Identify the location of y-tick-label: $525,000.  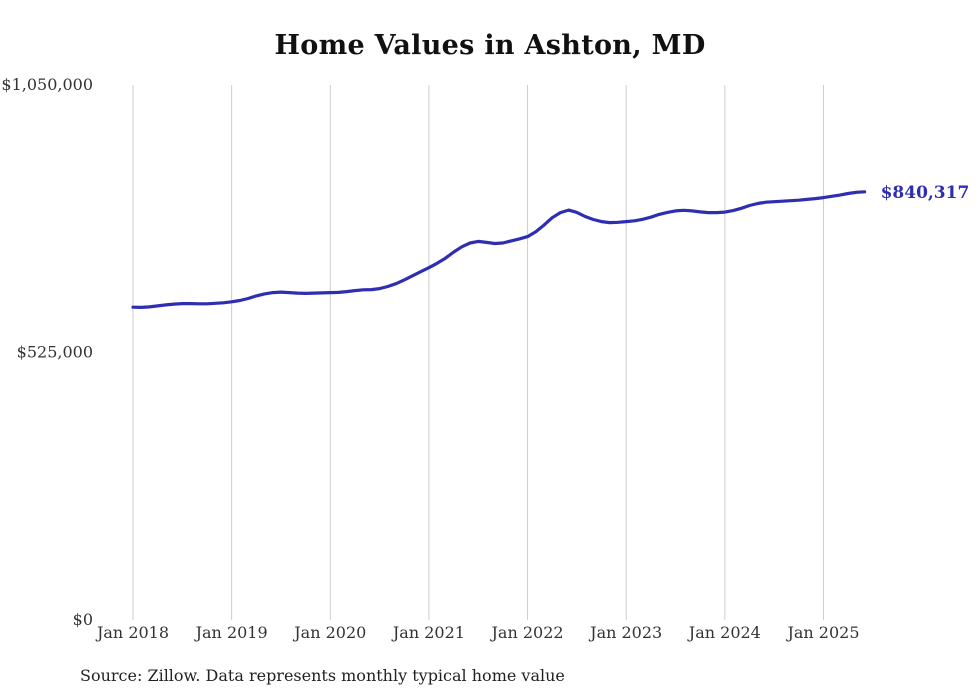
(55, 352).